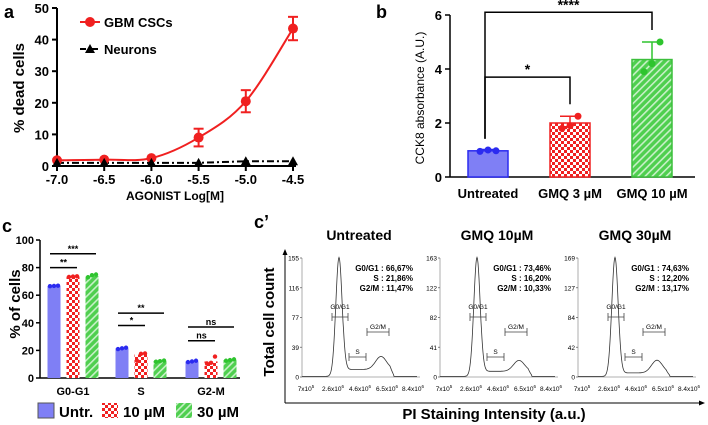  Describe the element at coordinates (104, 179) in the screenshot. I see `x-tick-label: -6.5` at that location.